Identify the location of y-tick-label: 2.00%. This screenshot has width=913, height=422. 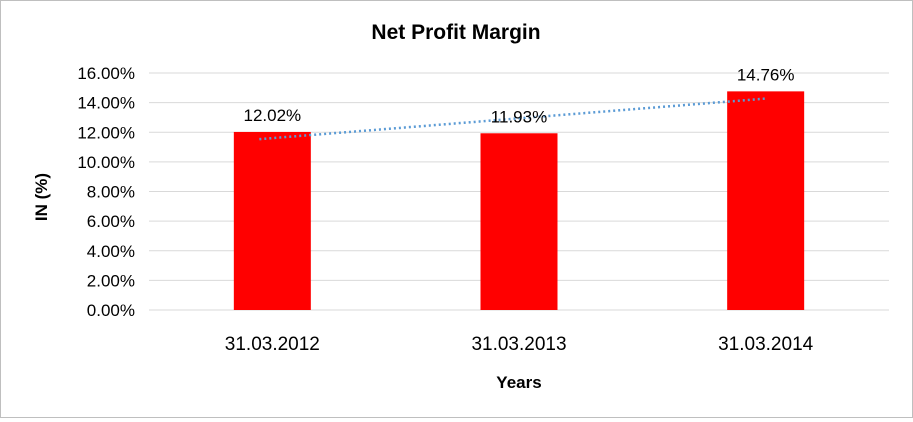
(111, 280).